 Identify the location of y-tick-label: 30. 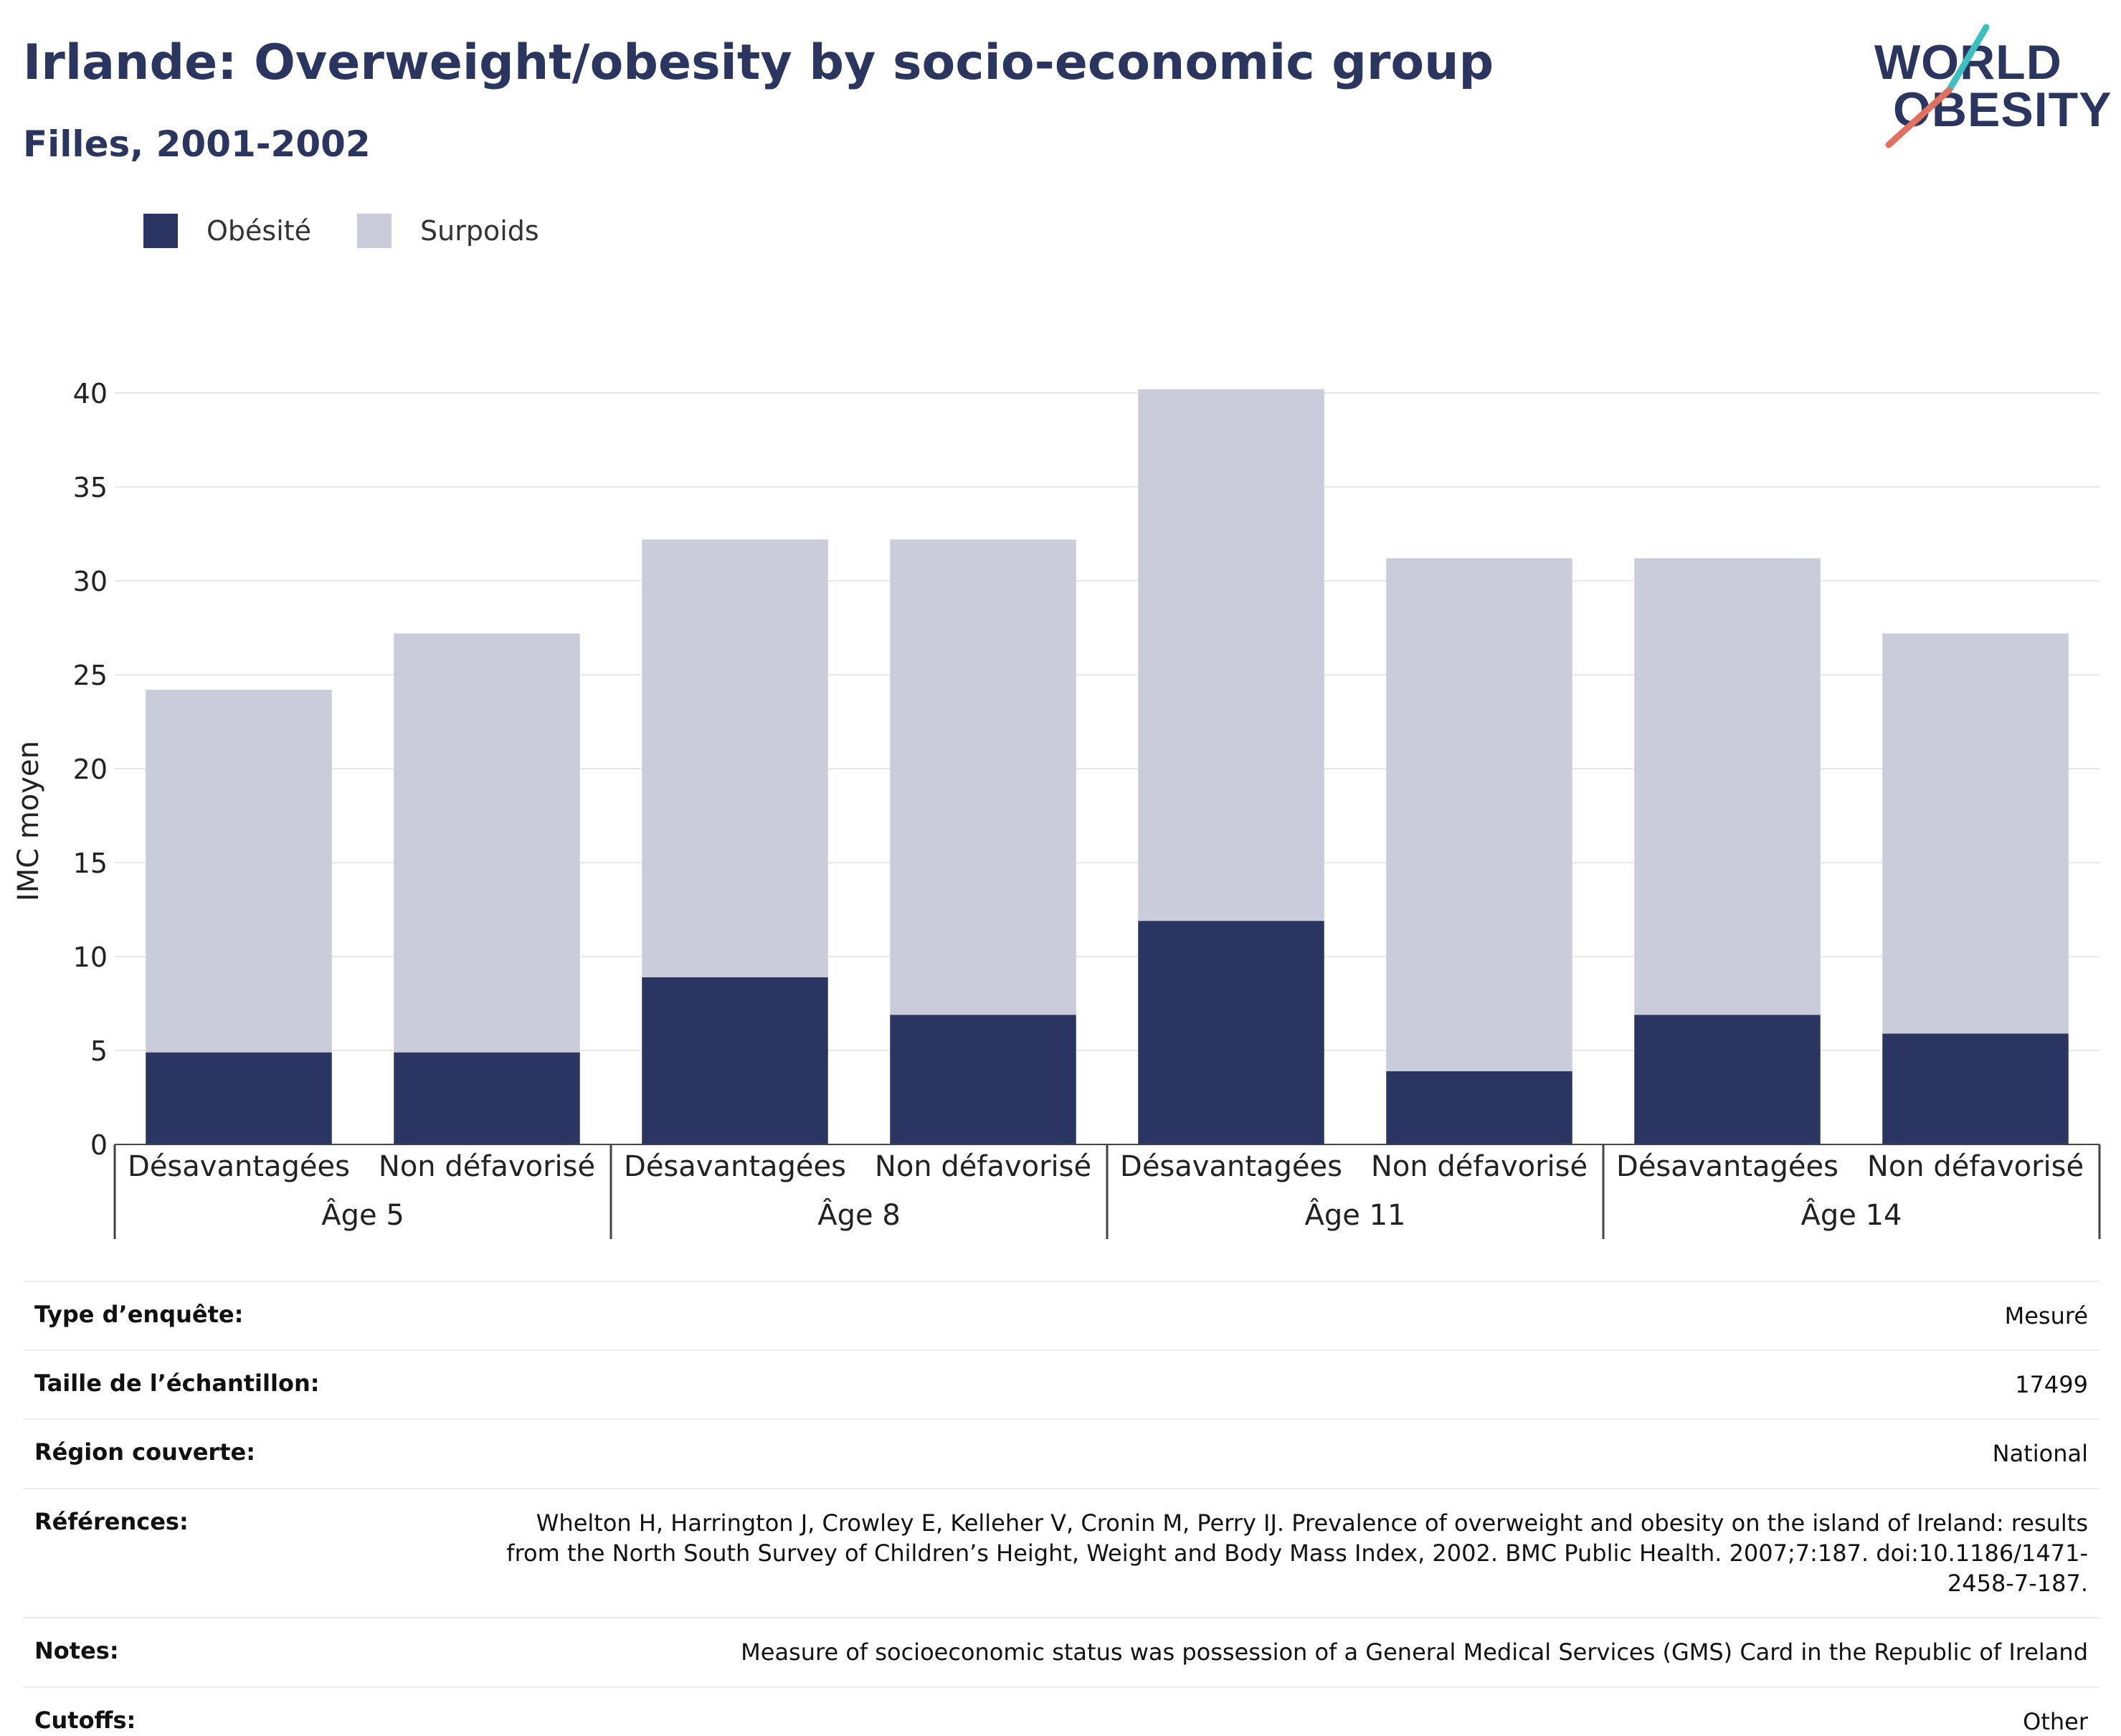
(90, 582).